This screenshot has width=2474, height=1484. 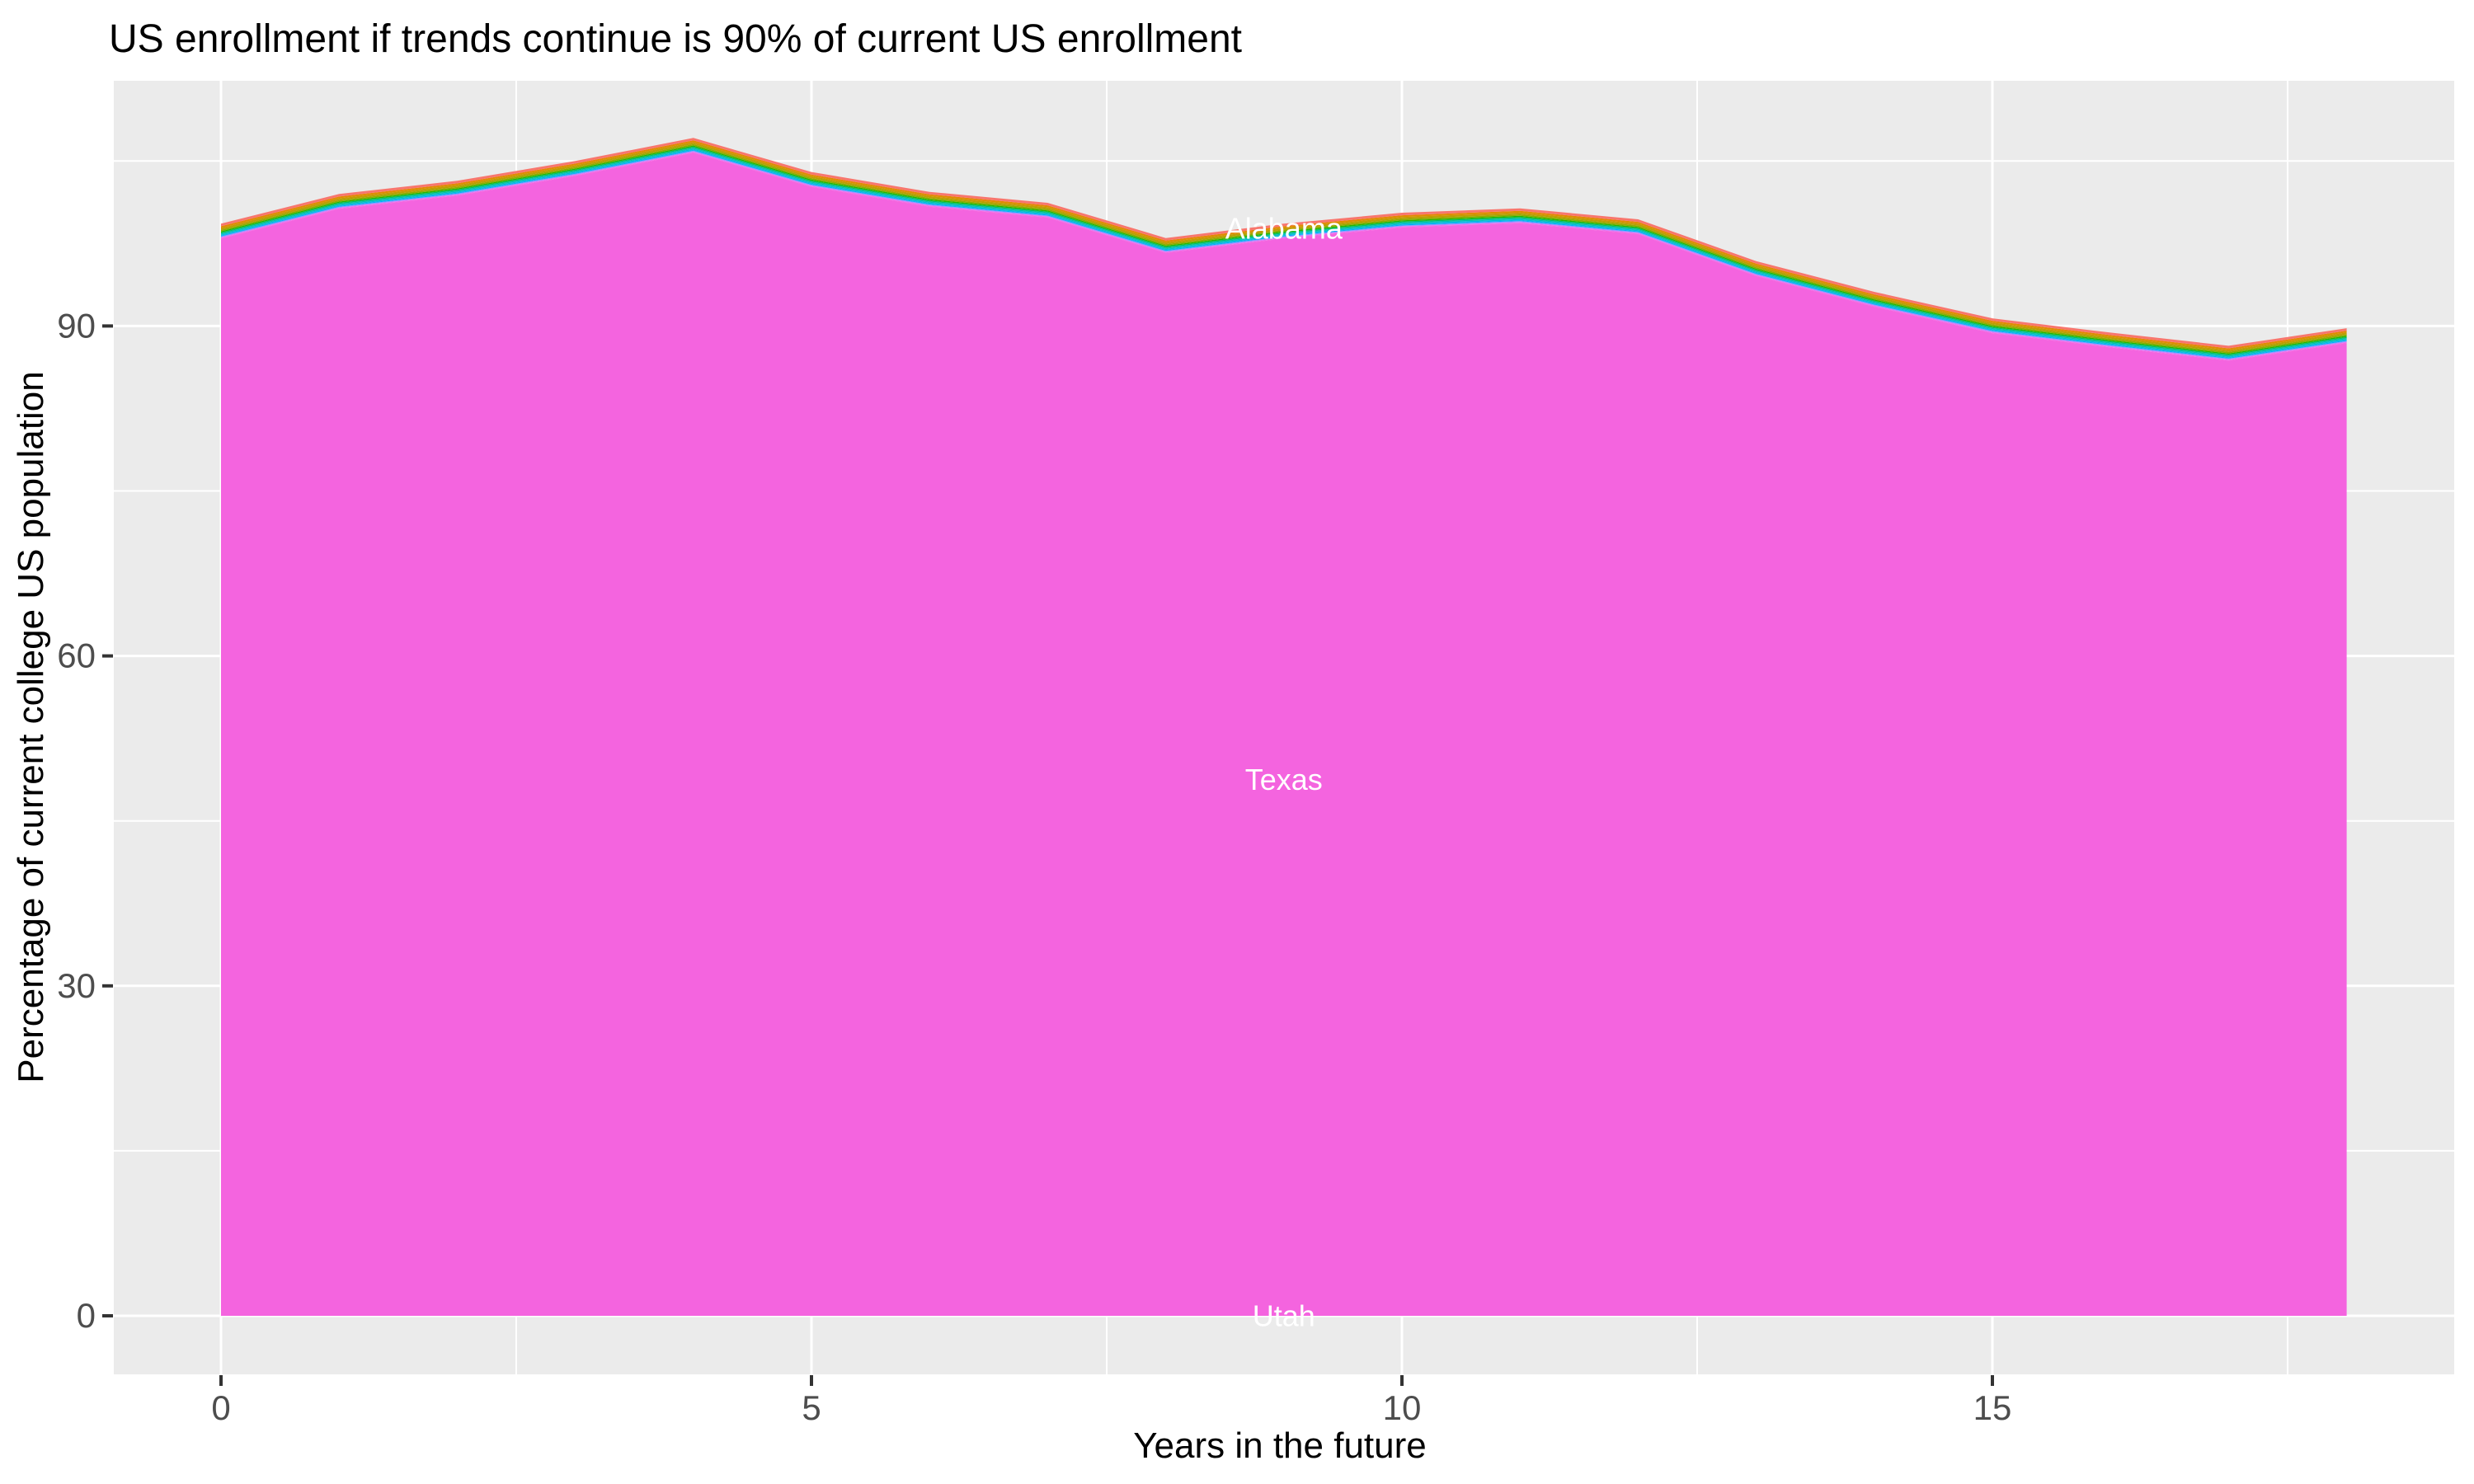 What do you see at coordinates (1992, 1407) in the screenshot?
I see `x-axis-tick-label: 15` at bounding box center [1992, 1407].